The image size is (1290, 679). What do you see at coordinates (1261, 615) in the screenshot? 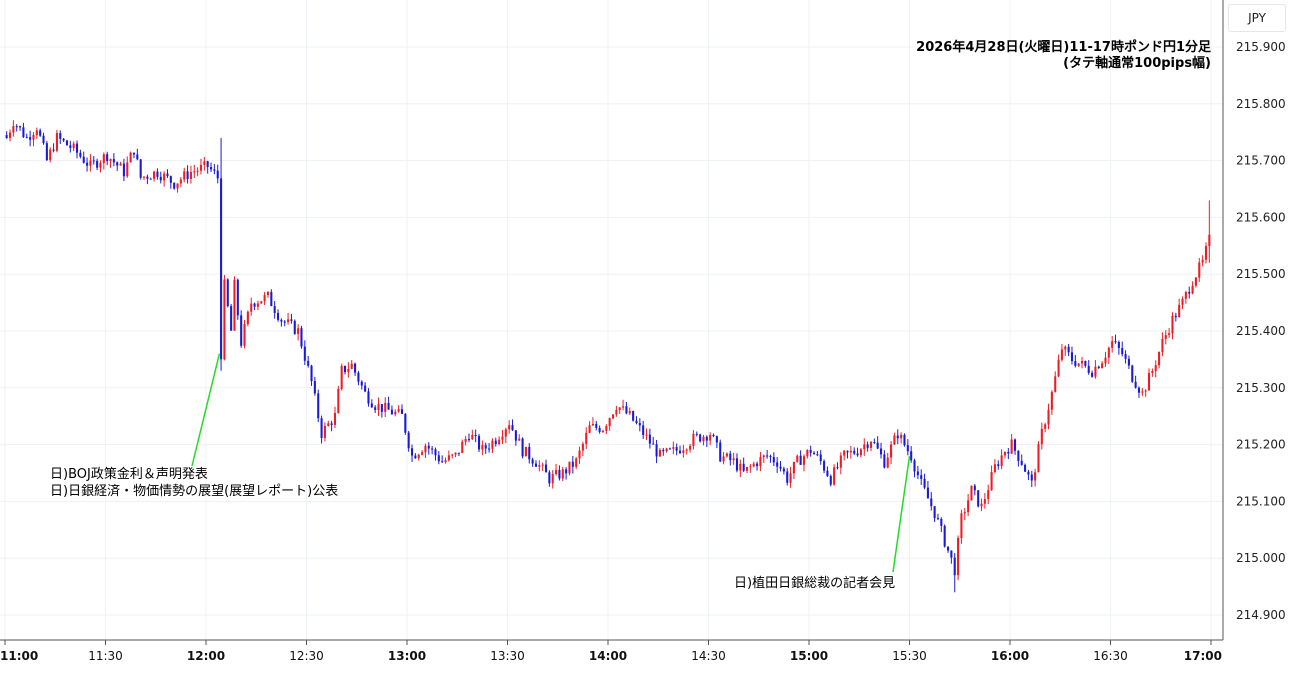
I see `price-tick-label: 214.900` at bounding box center [1261, 615].